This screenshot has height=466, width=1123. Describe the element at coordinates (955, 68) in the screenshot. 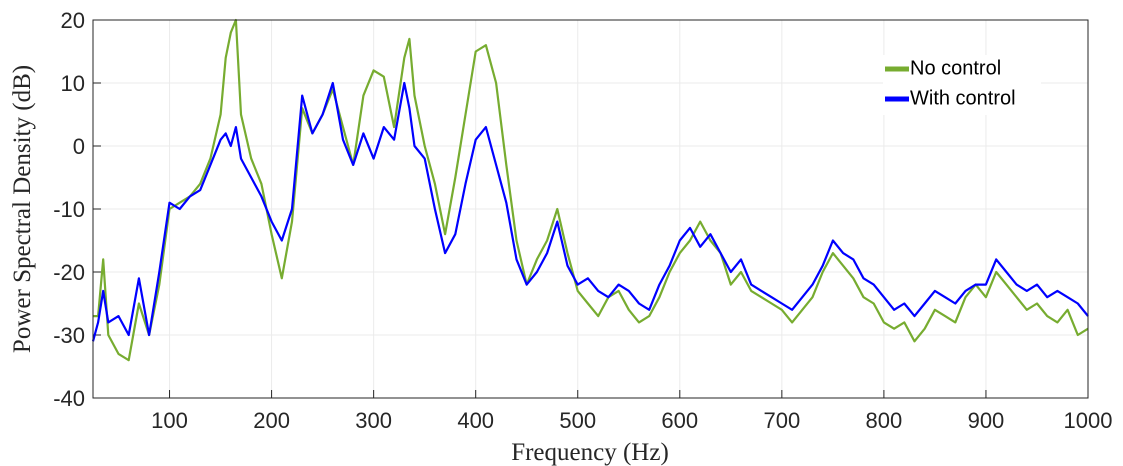

I see `legend-label: No control` at that location.